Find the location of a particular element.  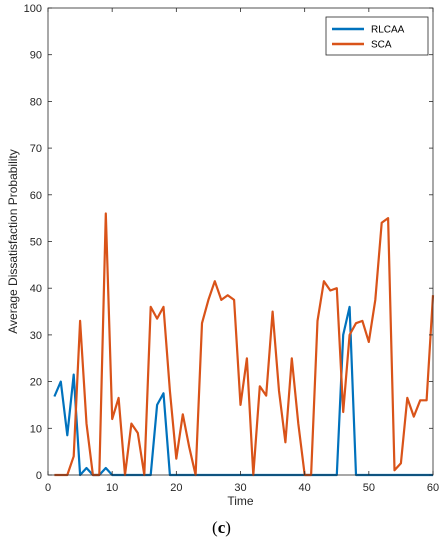

legend-label-sca: SCA is located at coordinates (381, 45).